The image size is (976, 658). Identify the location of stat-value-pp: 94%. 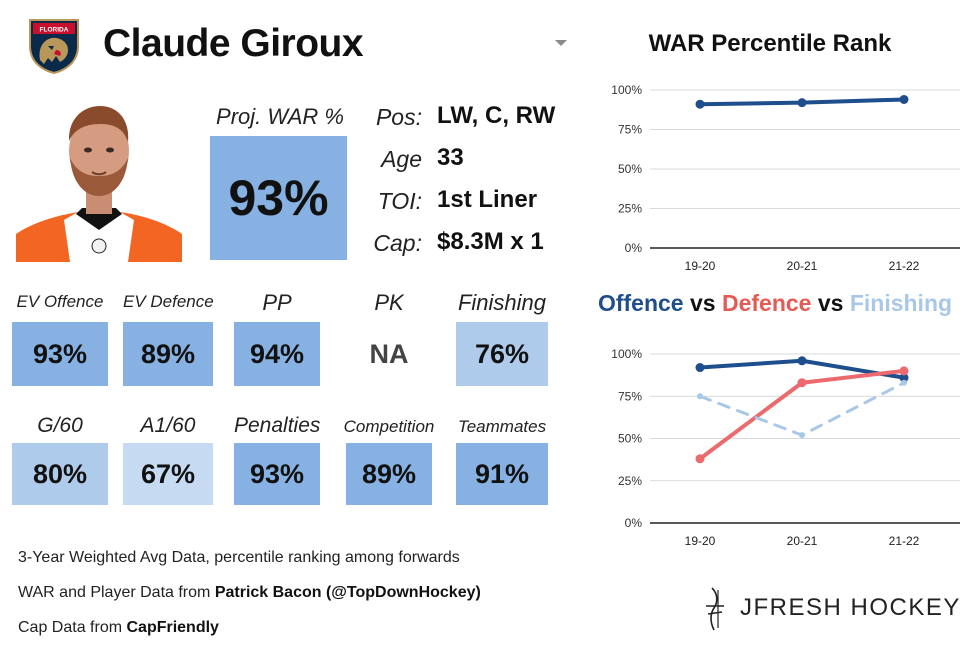
(277, 354).